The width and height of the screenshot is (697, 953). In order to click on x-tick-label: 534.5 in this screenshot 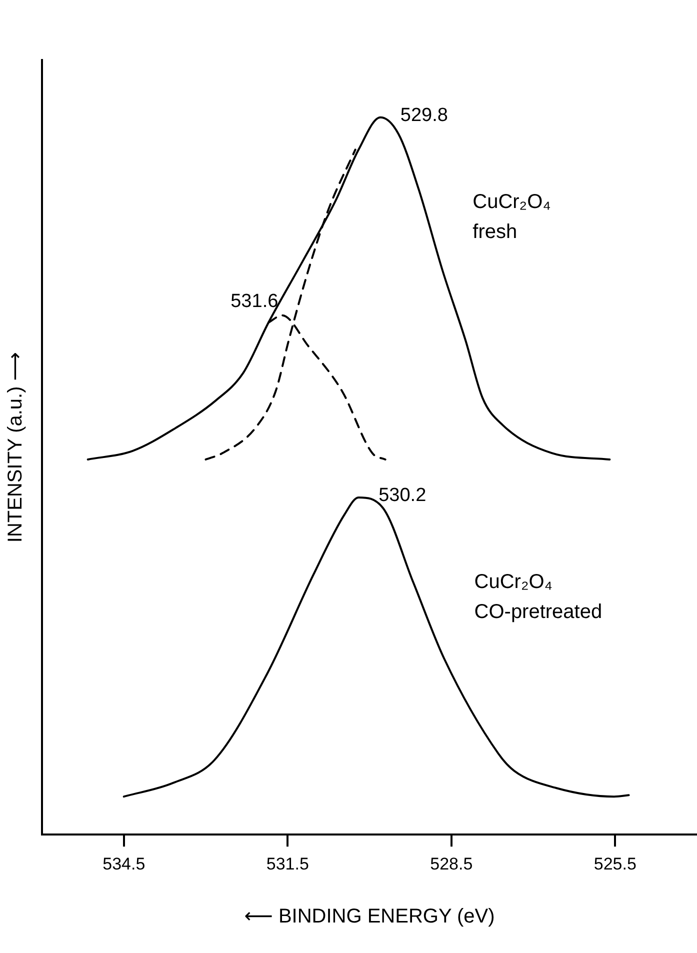, I will do `click(124, 864)`.